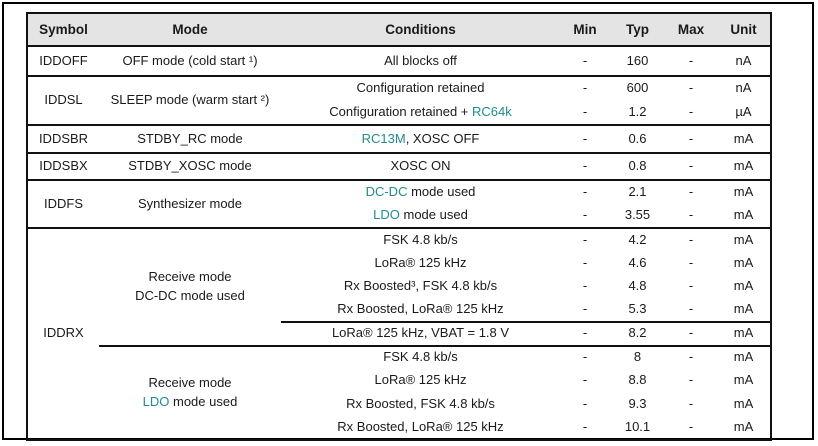 Image resolution: width=818 pixels, height=446 pixels. I want to click on conditions-cell: LDO mode used, so click(420, 215).